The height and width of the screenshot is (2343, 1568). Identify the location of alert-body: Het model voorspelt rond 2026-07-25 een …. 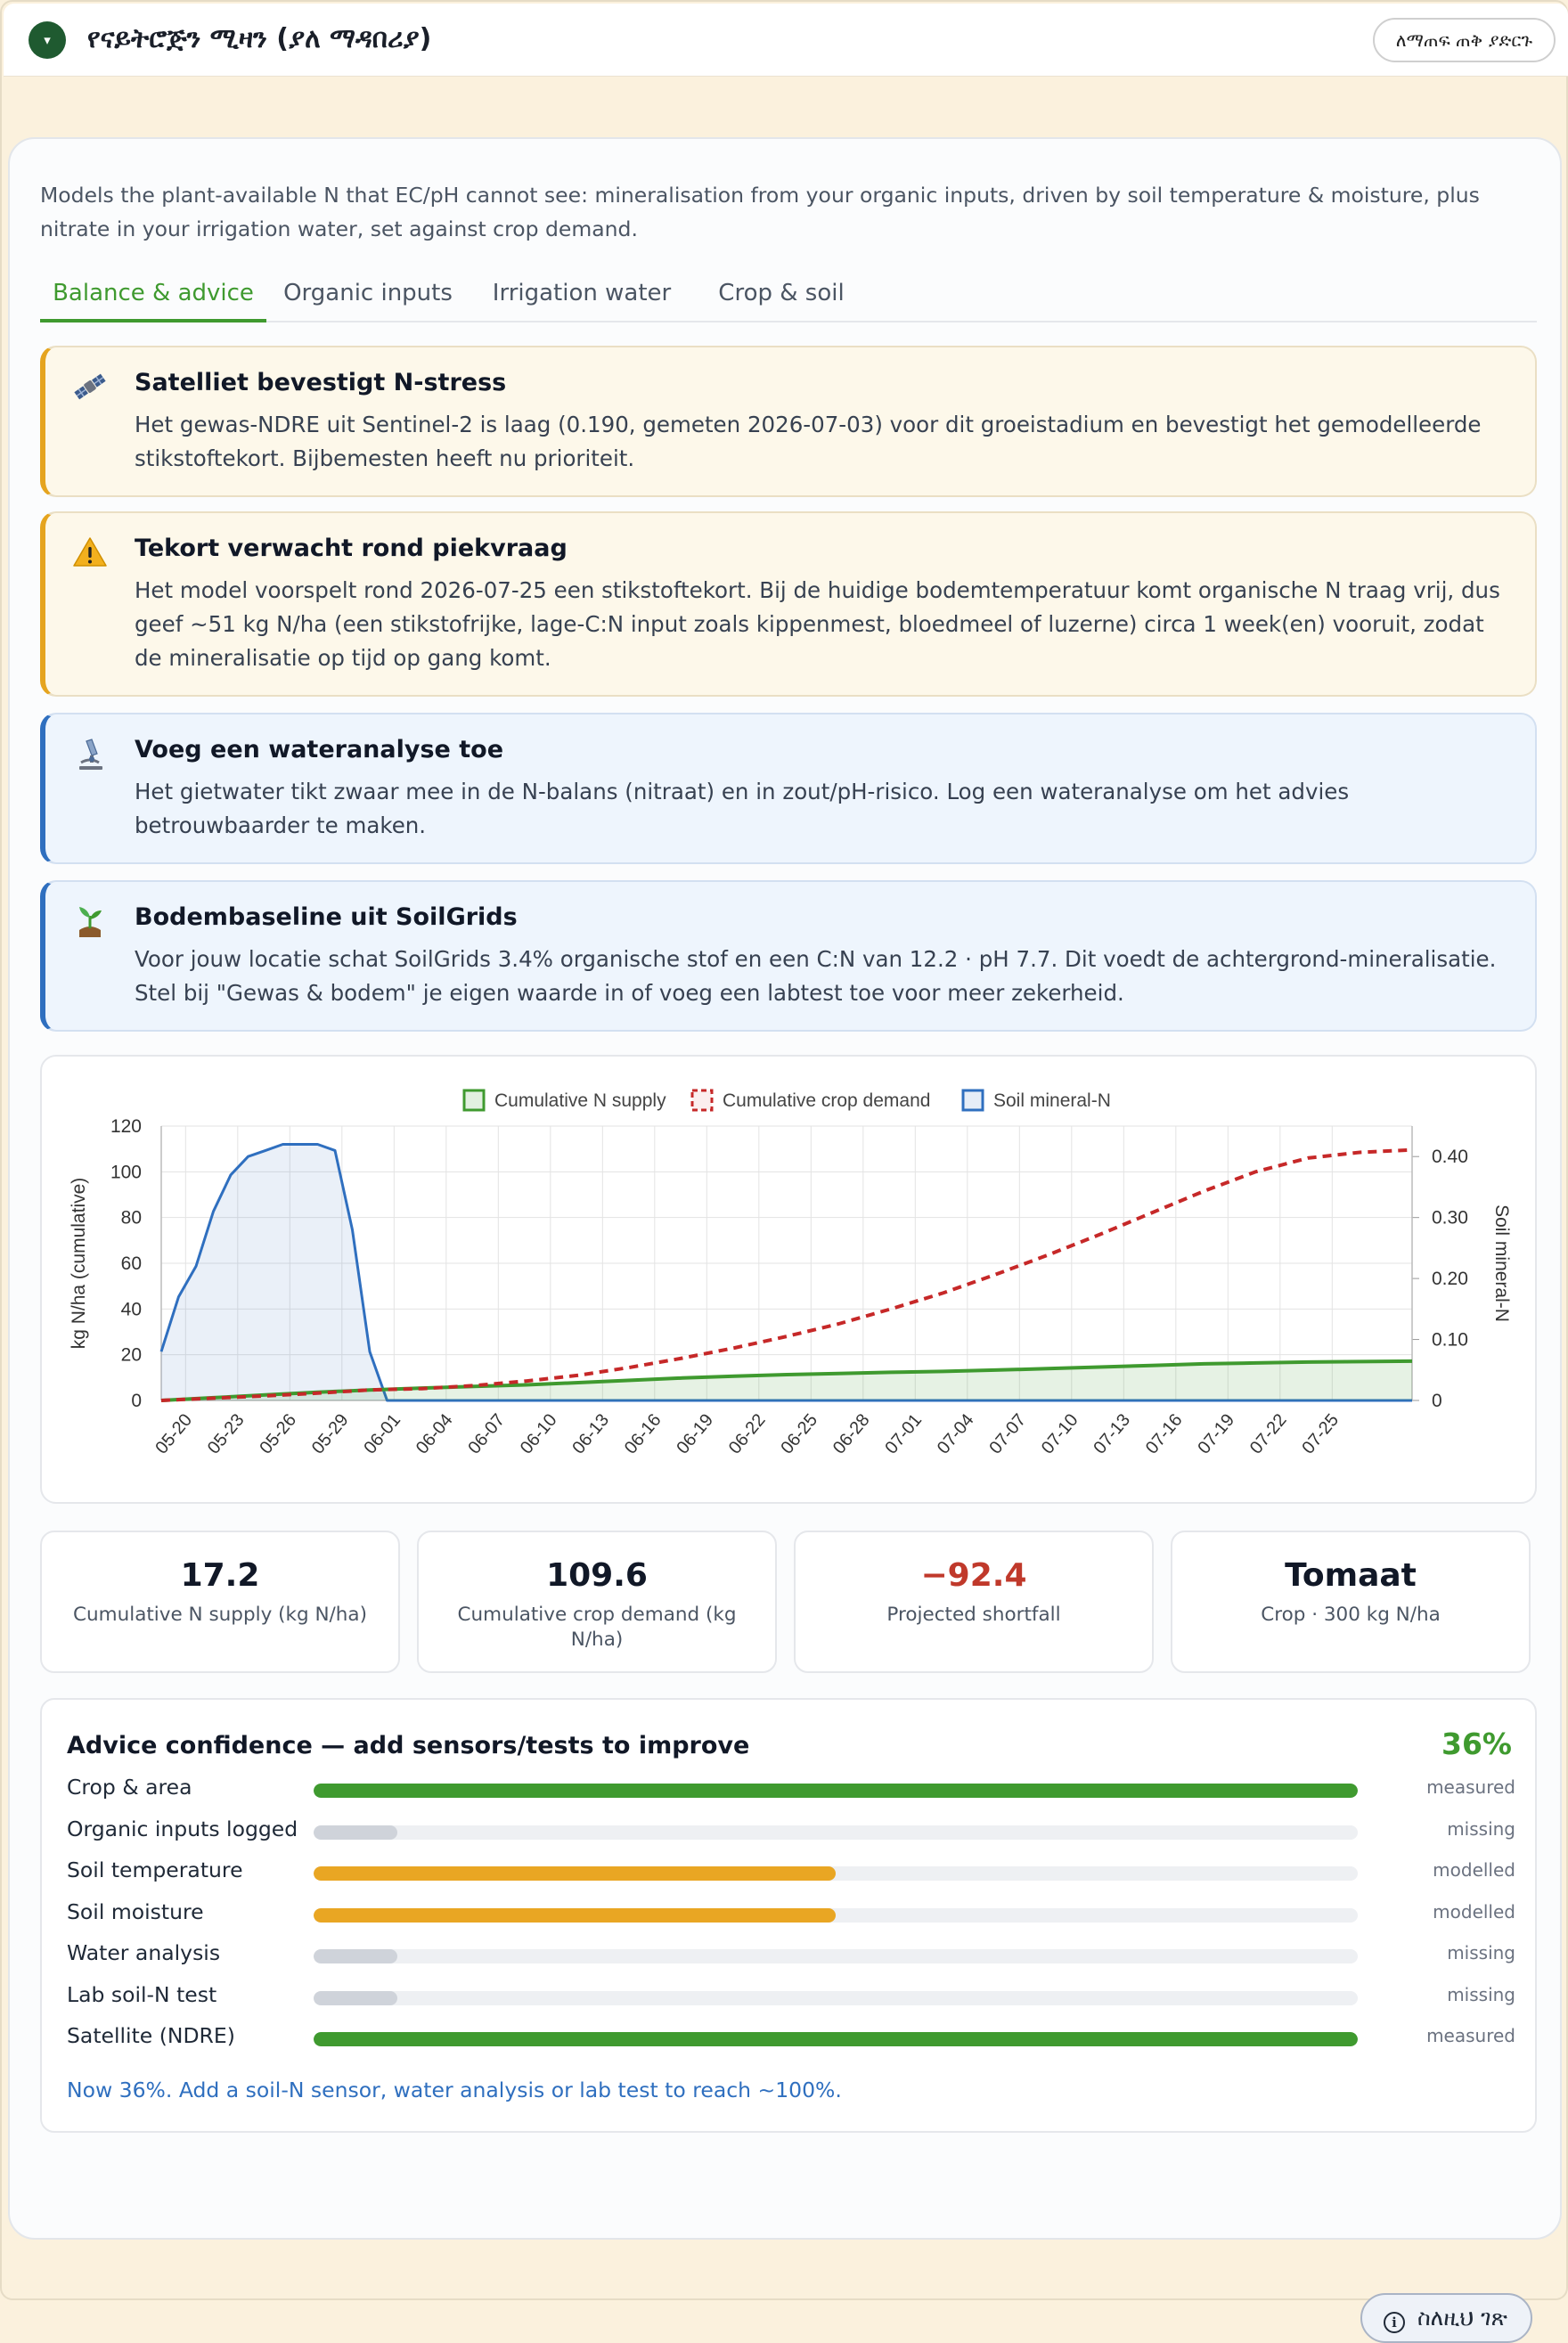
(817, 624).